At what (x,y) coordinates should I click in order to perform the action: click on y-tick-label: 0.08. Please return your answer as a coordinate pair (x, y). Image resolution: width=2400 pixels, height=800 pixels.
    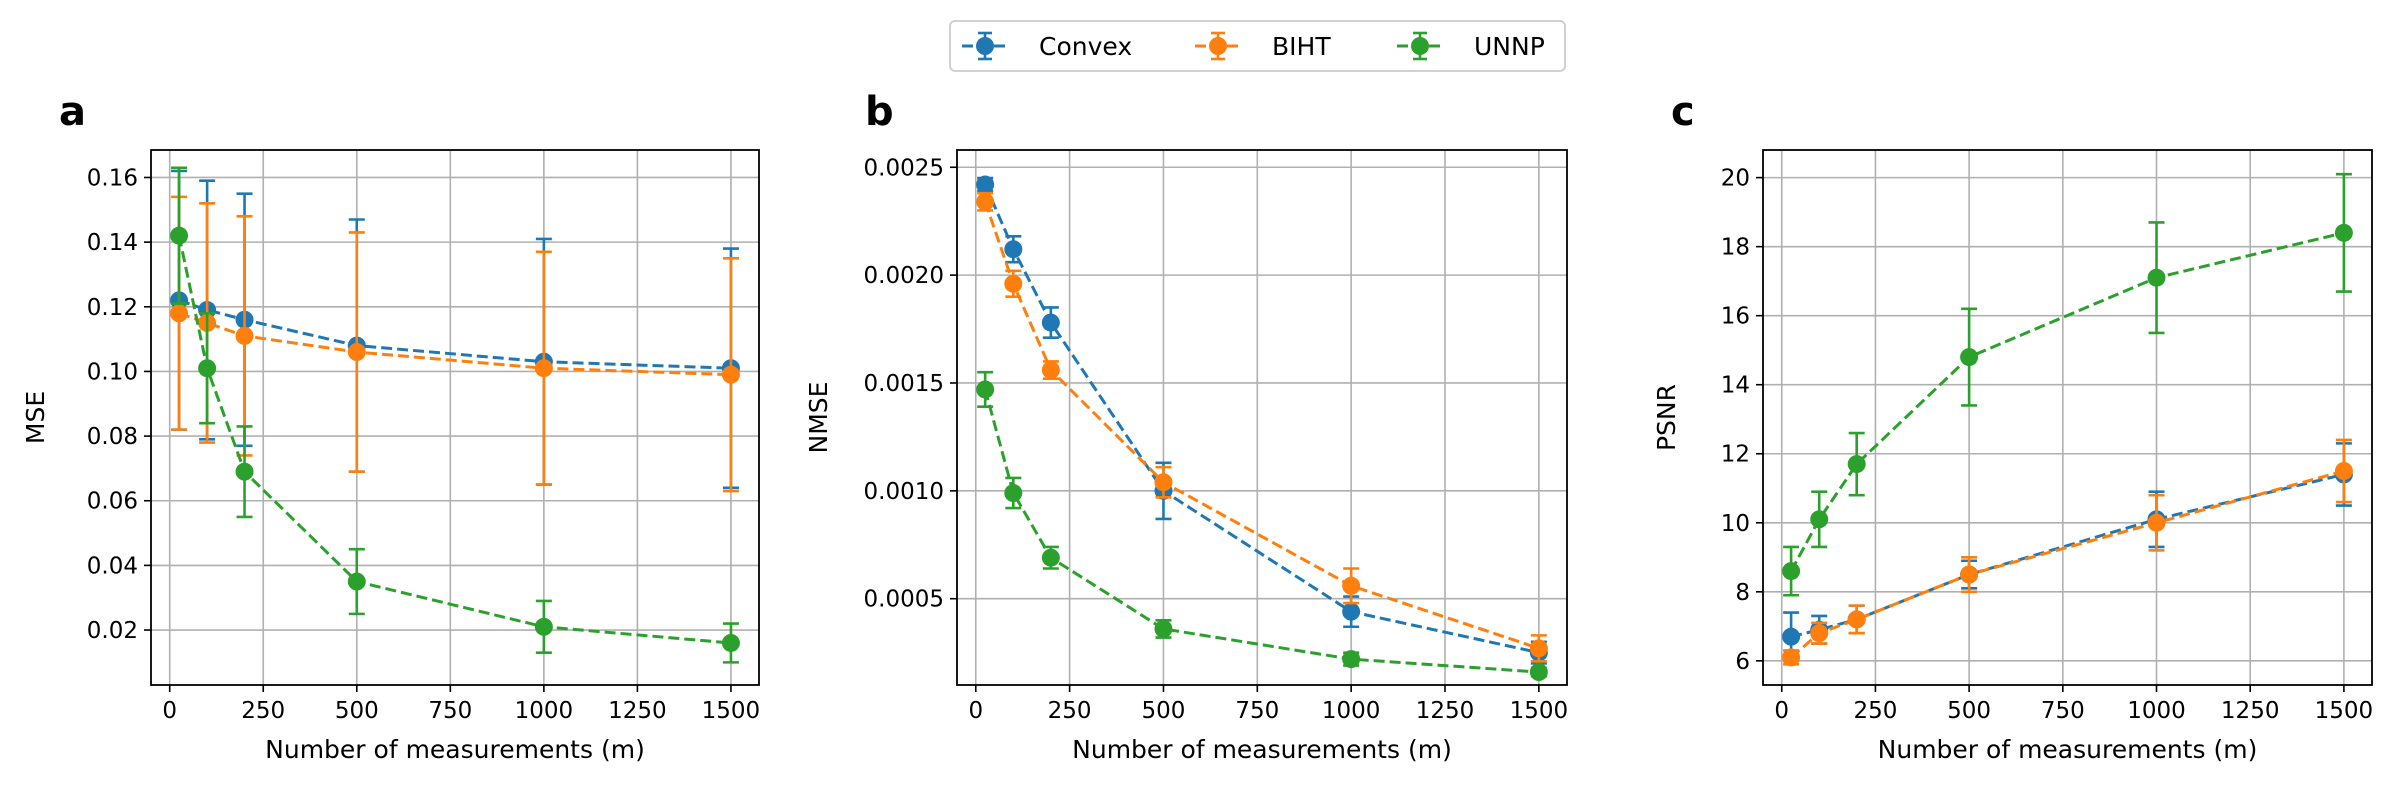
    Looking at the image, I should click on (112, 437).